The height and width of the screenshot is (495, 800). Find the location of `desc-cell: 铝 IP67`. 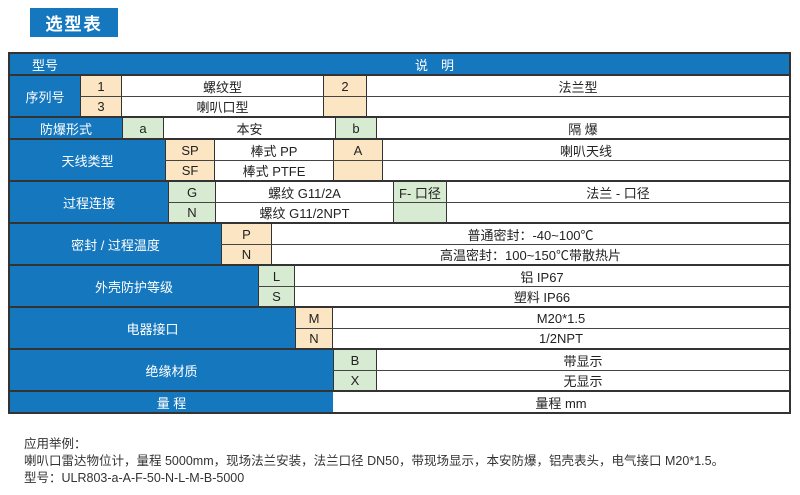

desc-cell: 铝 IP67 is located at coordinates (542, 276).